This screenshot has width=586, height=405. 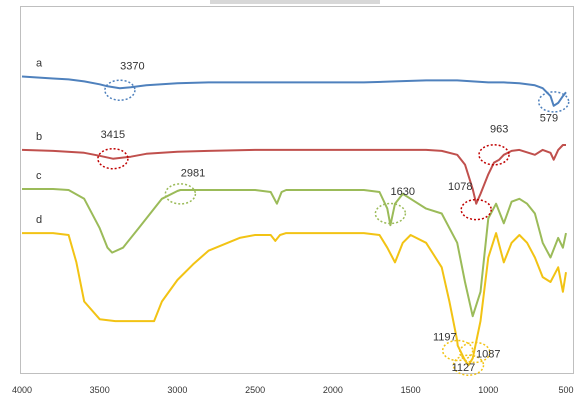 What do you see at coordinates (193, 173) in the screenshot?
I see `annotation-label-2981: 2981` at bounding box center [193, 173].